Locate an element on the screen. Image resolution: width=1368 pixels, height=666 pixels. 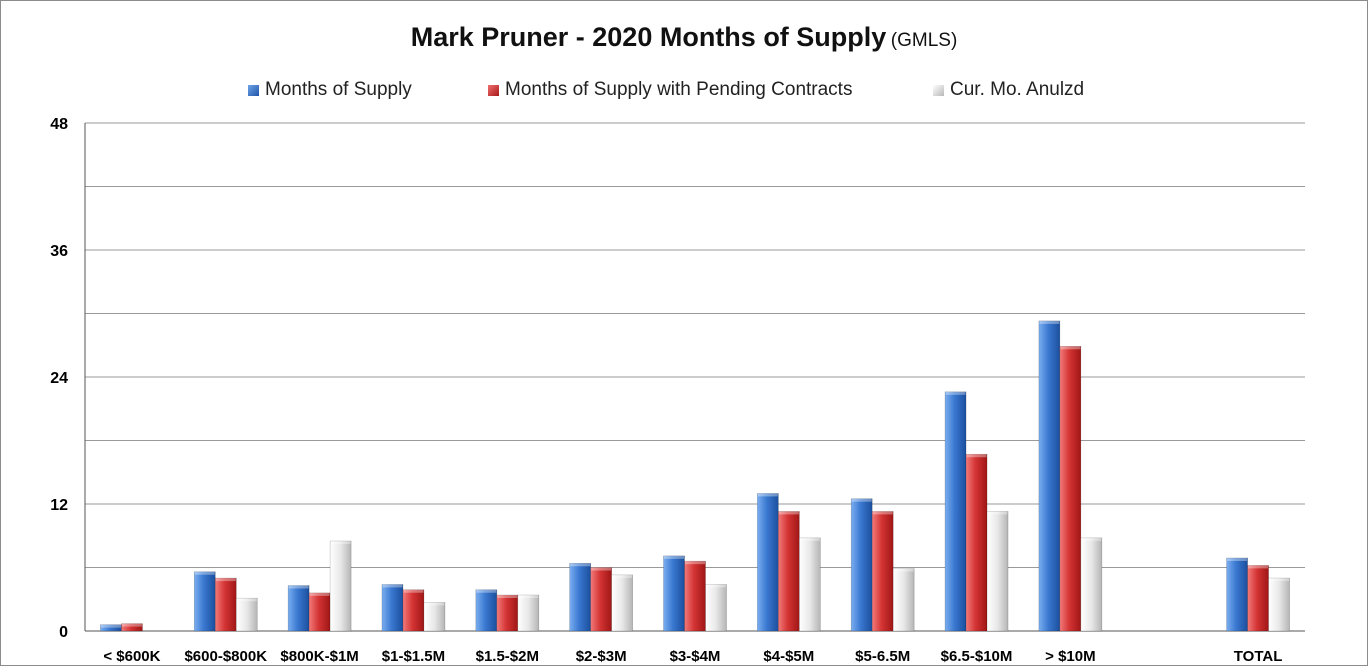
legend-label: Cur. Mo. Anulzd is located at coordinates (1017, 89).